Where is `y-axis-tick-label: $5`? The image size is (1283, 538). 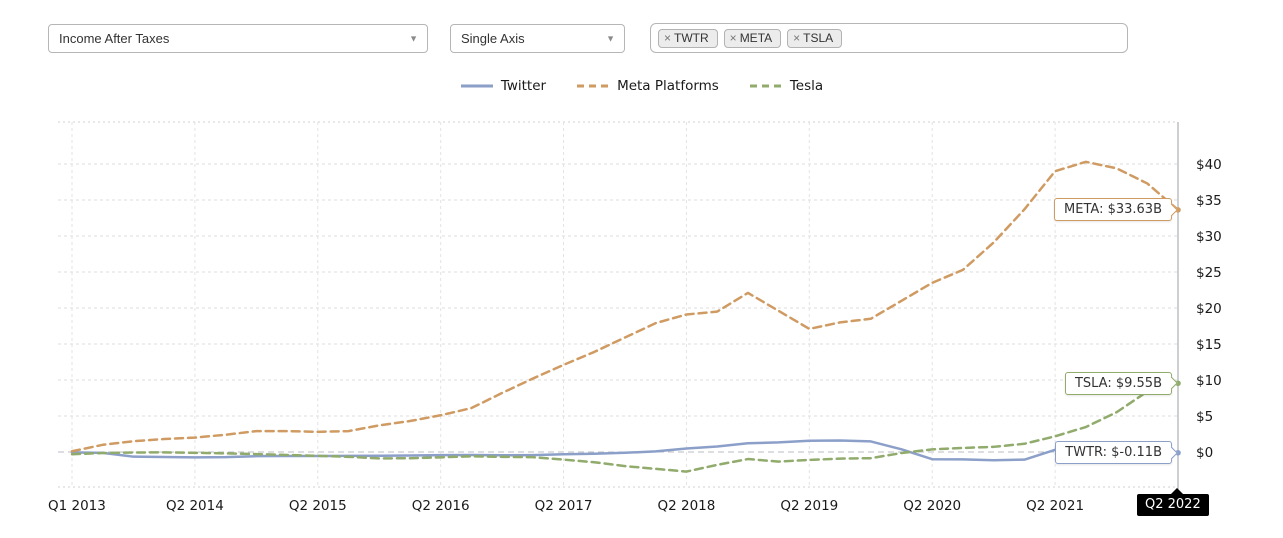 y-axis-tick-label: $5 is located at coordinates (1204, 417).